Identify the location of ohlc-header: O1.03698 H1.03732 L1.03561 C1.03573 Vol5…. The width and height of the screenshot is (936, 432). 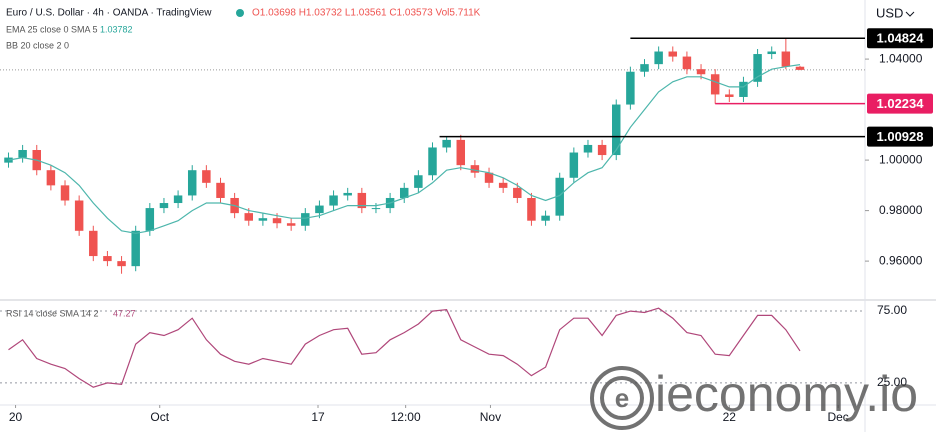
(366, 13).